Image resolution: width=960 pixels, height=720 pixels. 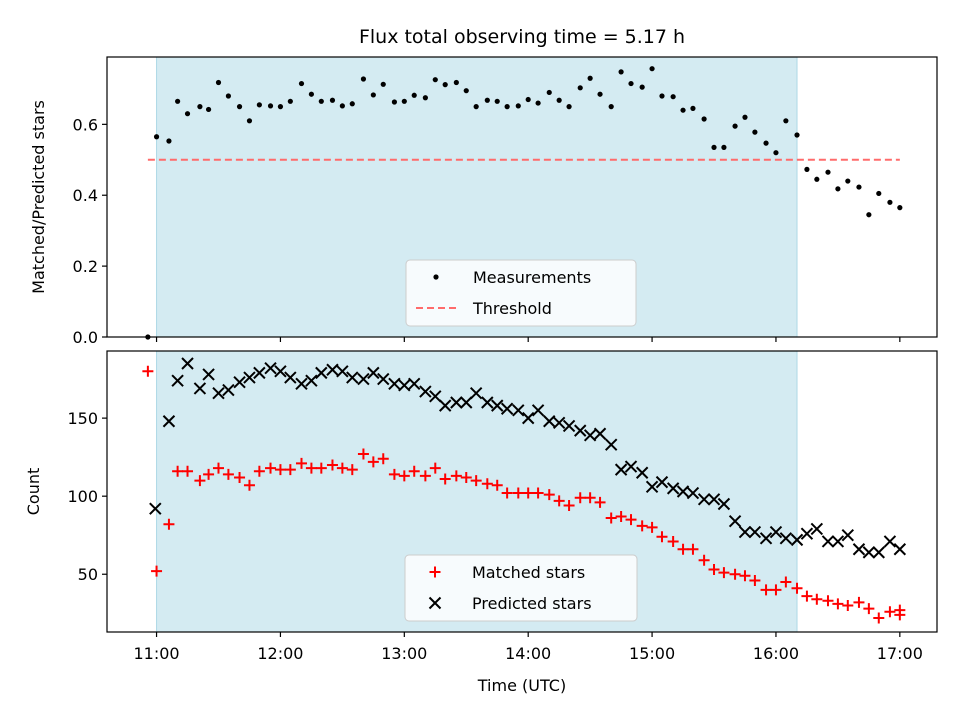 I want to click on y-tick-label-bottom: 100, so click(x=82, y=496).